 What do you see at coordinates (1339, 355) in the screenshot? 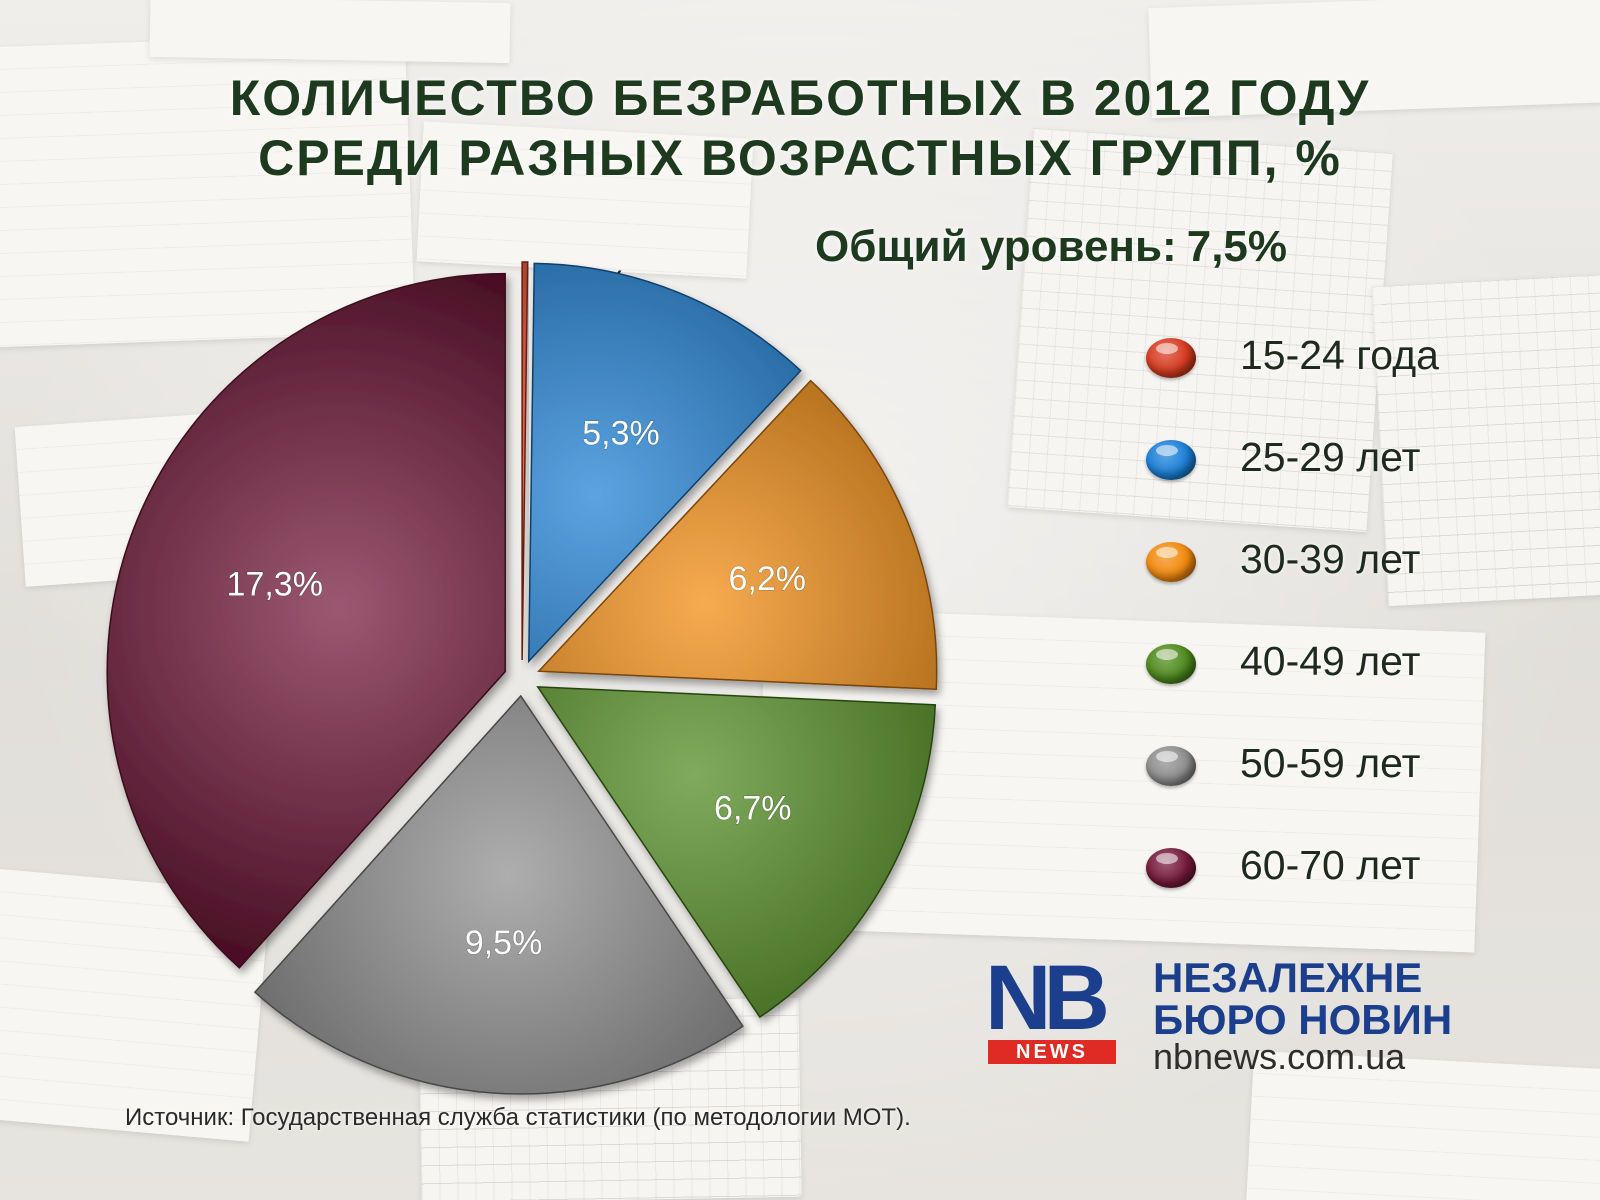
I see `legend-label: 15-24 года` at bounding box center [1339, 355].